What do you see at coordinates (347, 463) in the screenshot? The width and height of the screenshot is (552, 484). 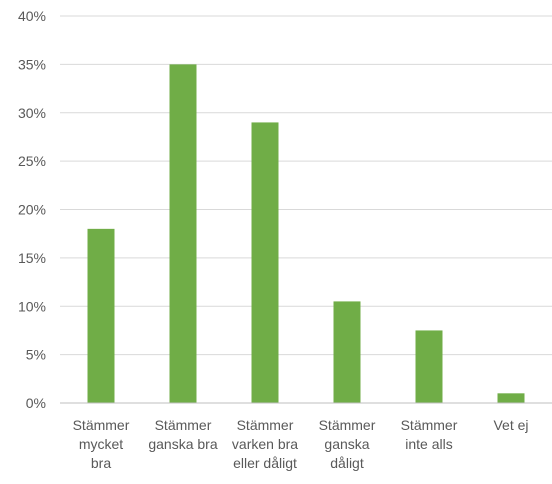 I see `x-category-label-line: dåligt` at bounding box center [347, 463].